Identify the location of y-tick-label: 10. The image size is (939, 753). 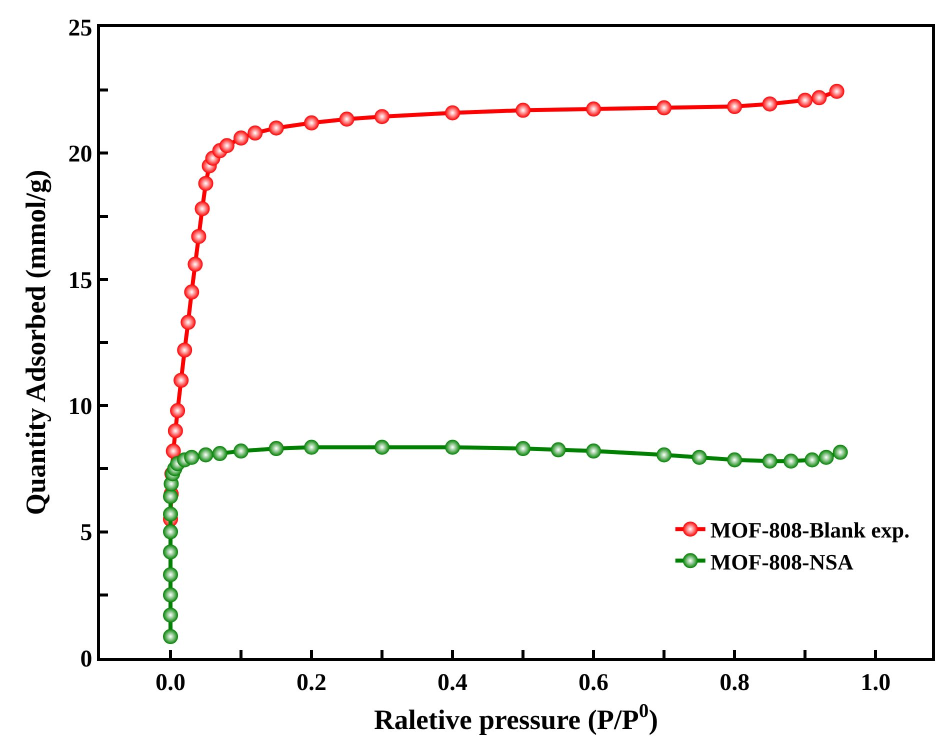
(80, 407).